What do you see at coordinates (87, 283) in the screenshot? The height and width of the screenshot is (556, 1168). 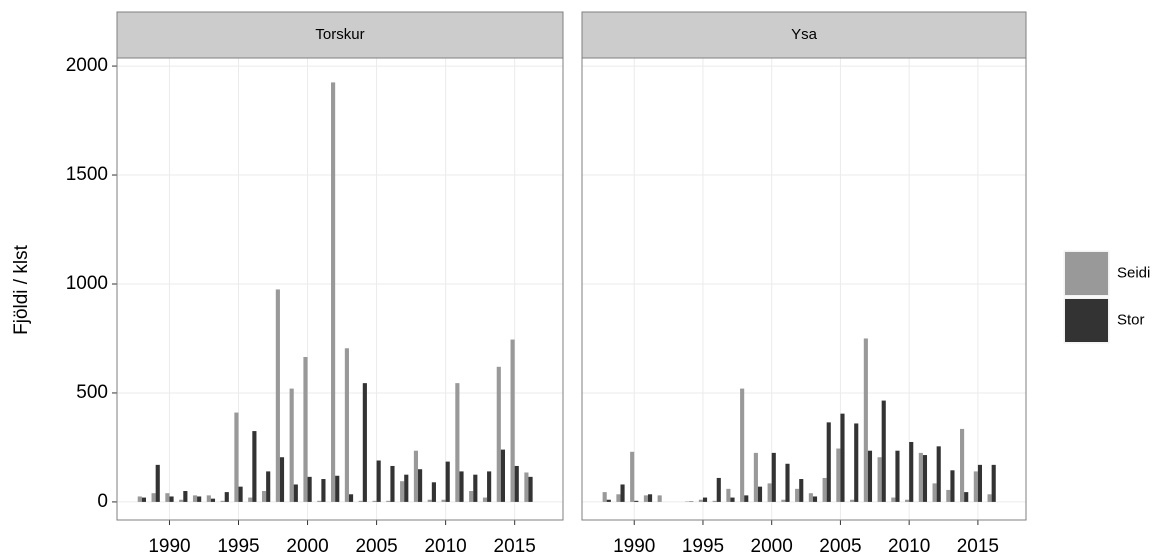 I see `y-tick-label: 1000` at bounding box center [87, 283].